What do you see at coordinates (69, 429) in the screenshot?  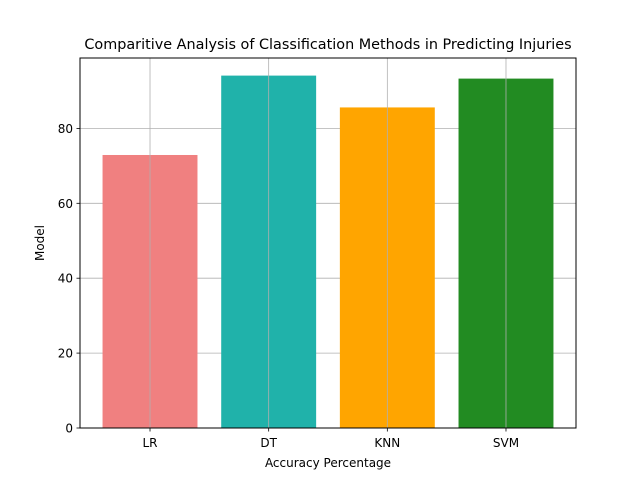 I see `y-tick-label: 0` at bounding box center [69, 429].